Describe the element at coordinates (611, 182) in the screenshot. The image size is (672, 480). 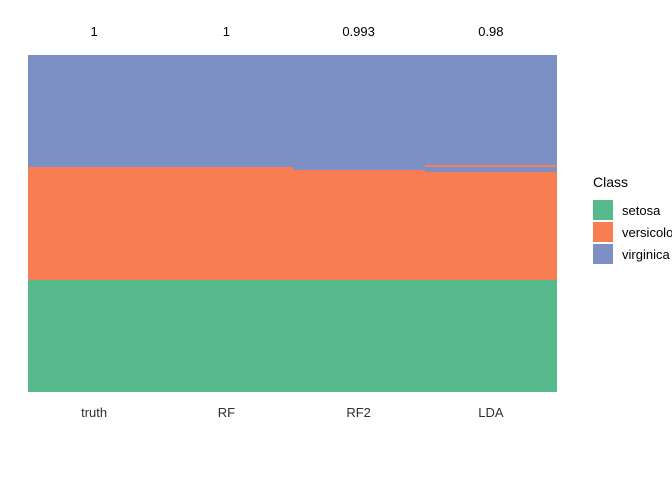
I see `legend-title: Class` at that location.